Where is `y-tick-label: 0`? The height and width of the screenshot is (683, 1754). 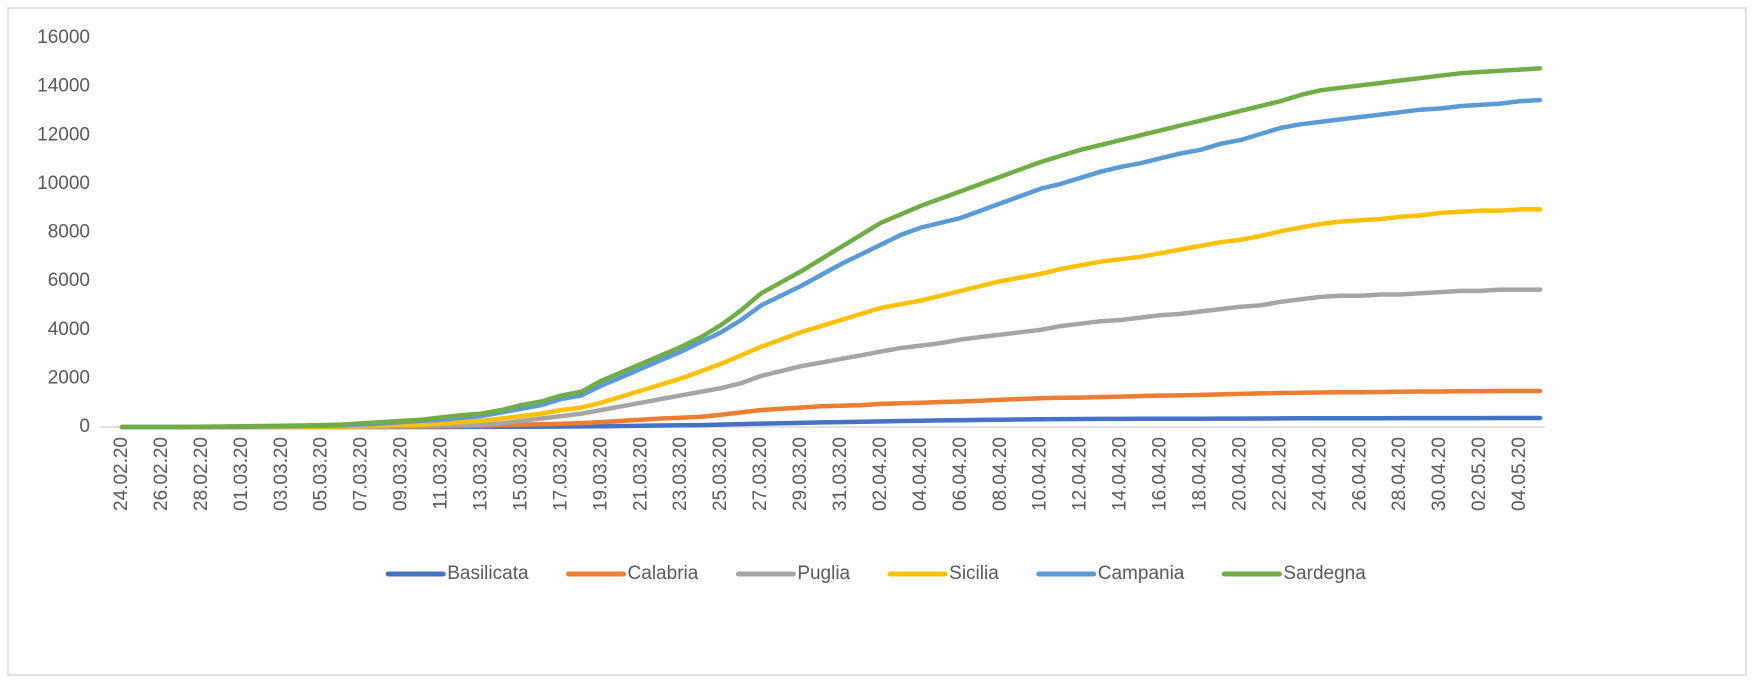 y-tick-label: 0 is located at coordinates (84, 426).